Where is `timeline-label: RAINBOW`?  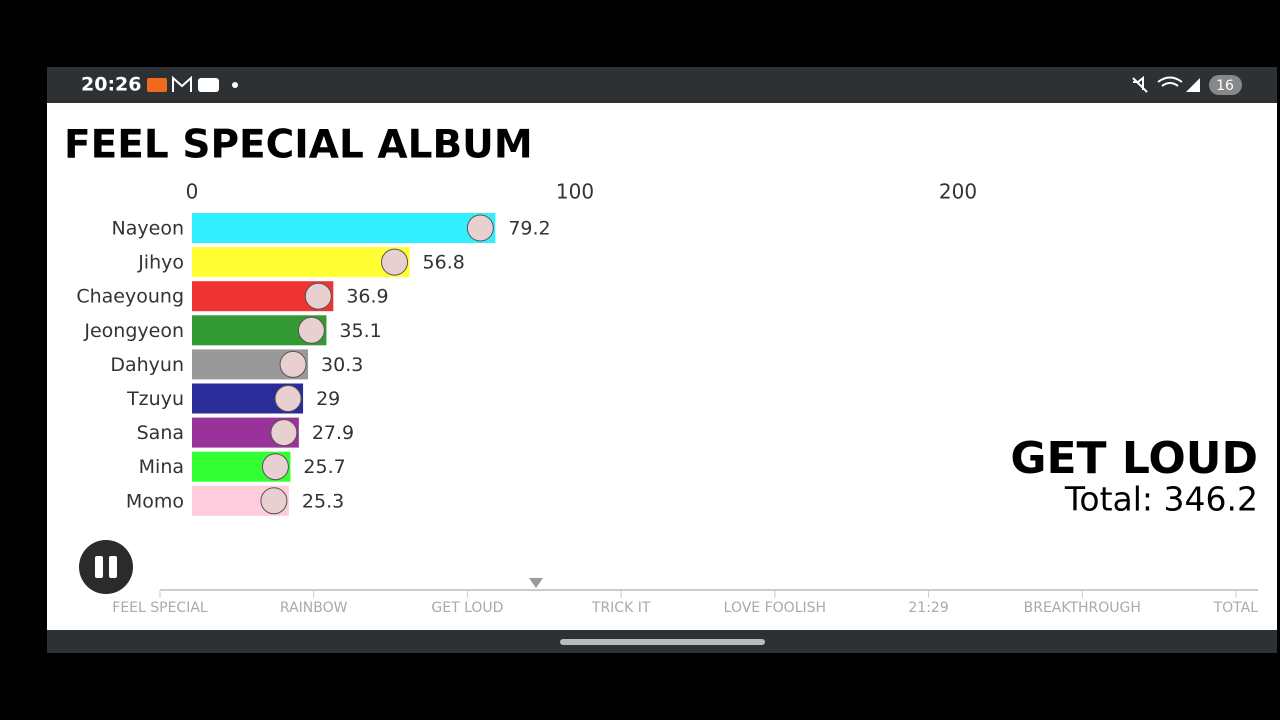 timeline-label: RAINBOW is located at coordinates (314, 608).